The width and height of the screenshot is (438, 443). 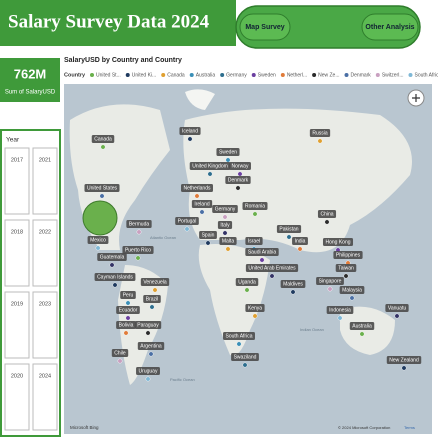 I want to click on year-label: 2021, so click(x=45, y=160).